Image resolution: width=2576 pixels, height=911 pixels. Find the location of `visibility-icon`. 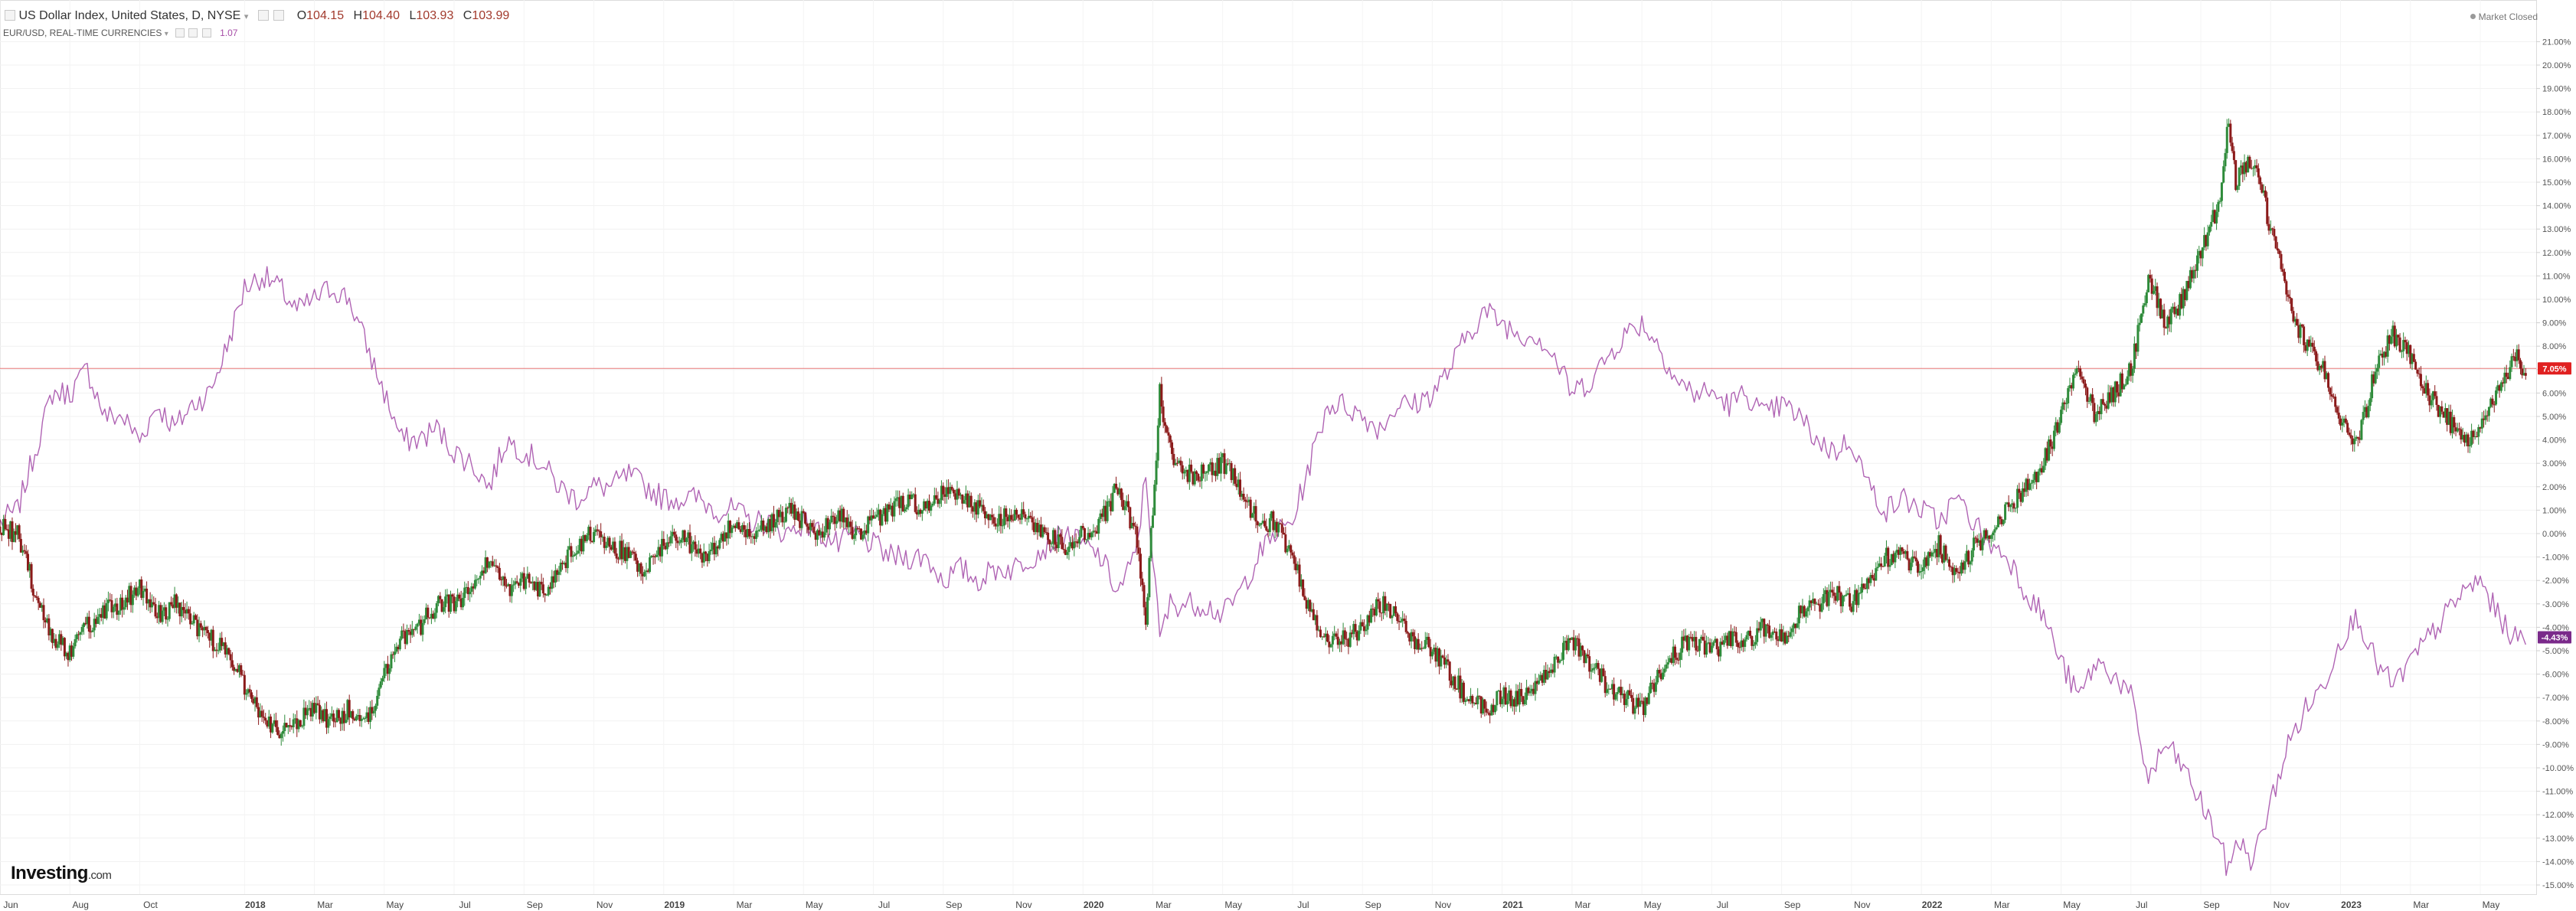

visibility-icon is located at coordinates (180, 33).